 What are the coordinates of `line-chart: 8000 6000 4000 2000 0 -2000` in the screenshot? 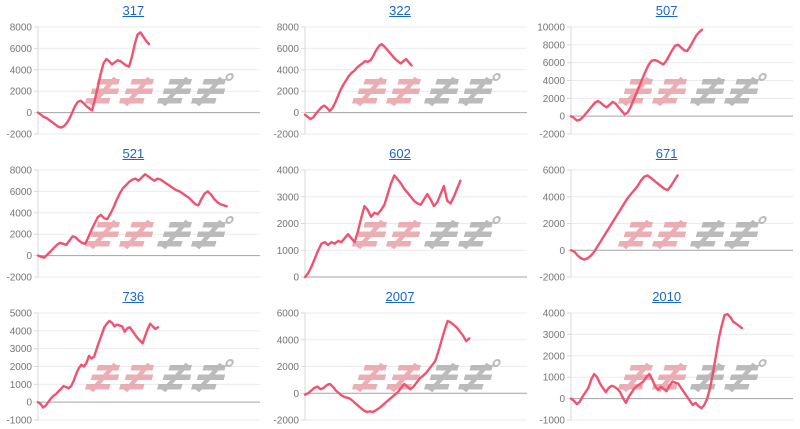 It's located at (133, 225).